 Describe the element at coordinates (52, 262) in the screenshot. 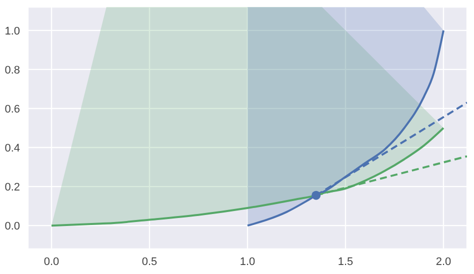

I see `x-tick-label: 0.0` at that location.